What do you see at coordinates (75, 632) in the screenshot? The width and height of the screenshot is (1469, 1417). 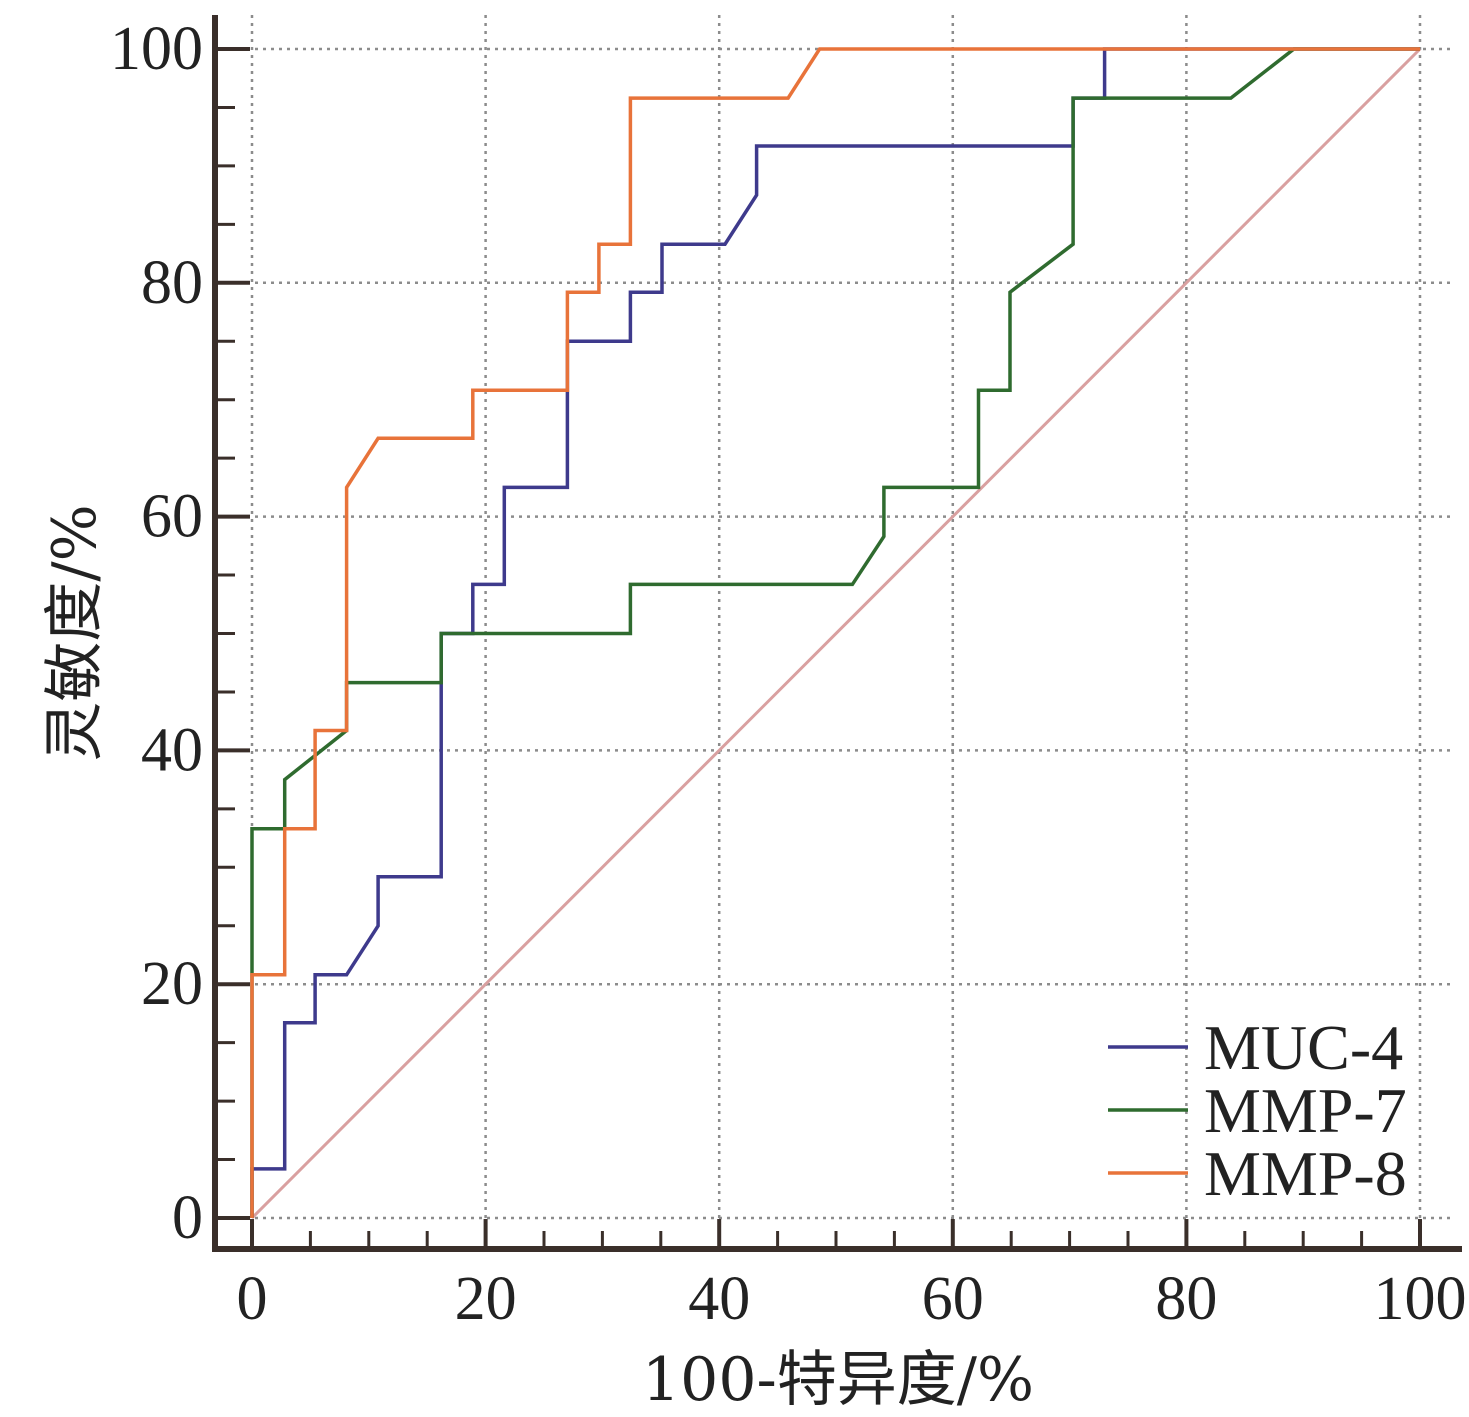 I see `y-axis-title: 灵敏度/%` at bounding box center [75, 632].